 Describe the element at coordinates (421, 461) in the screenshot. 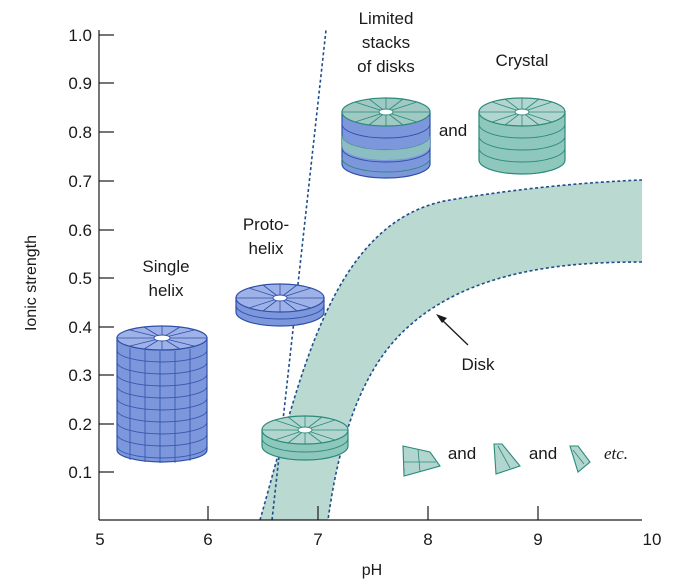

I see `fragment-large-icon` at that location.